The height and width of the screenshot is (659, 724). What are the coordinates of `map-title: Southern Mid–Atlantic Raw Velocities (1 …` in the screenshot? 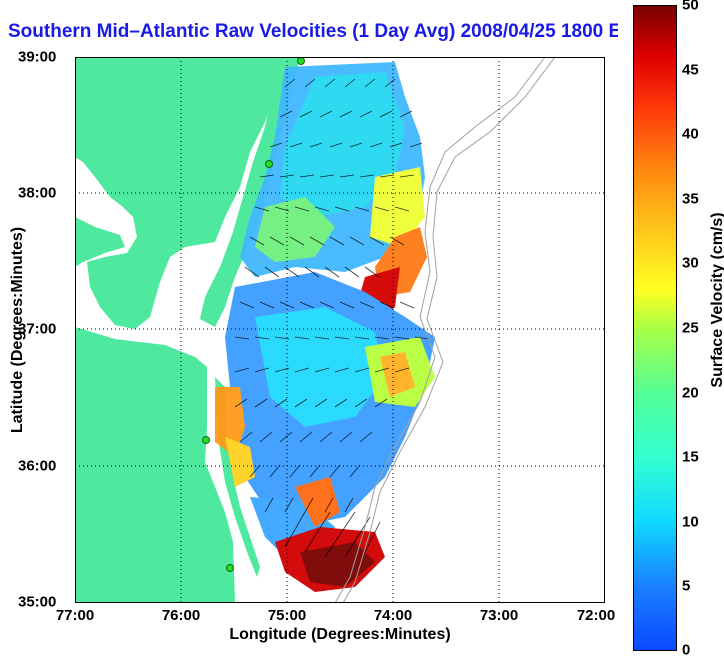 It's located at (313, 31).